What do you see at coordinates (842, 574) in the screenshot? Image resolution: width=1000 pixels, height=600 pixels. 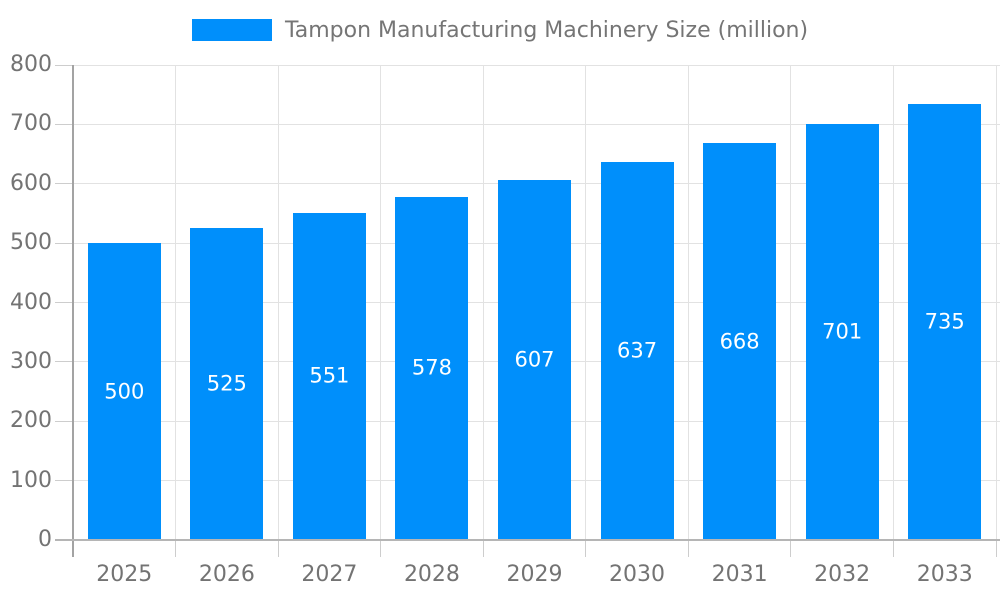 I see `x-tick-label: 2032` at bounding box center [842, 574].